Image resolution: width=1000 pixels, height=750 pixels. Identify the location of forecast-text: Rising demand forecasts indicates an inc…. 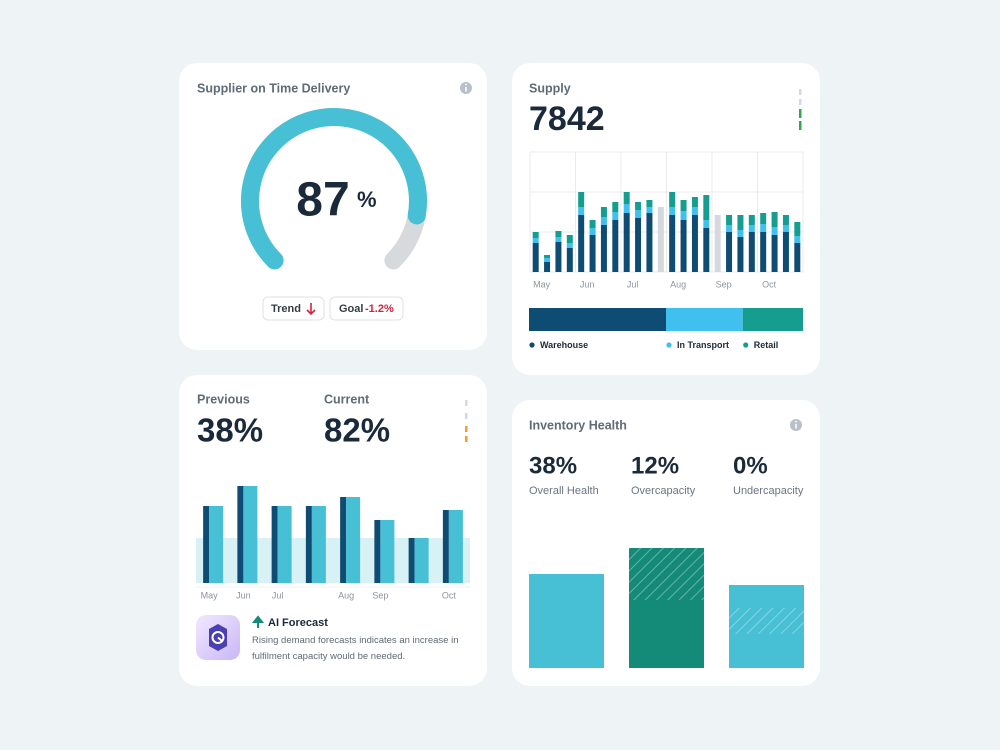
(355, 648).